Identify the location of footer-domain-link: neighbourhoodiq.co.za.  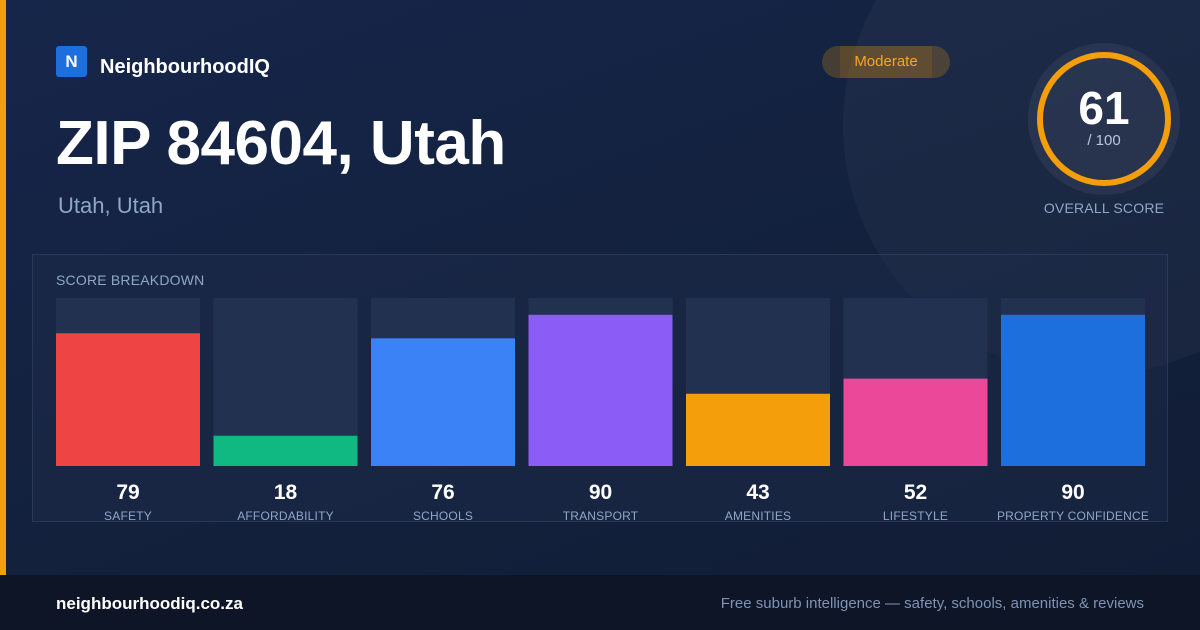
(149, 603).